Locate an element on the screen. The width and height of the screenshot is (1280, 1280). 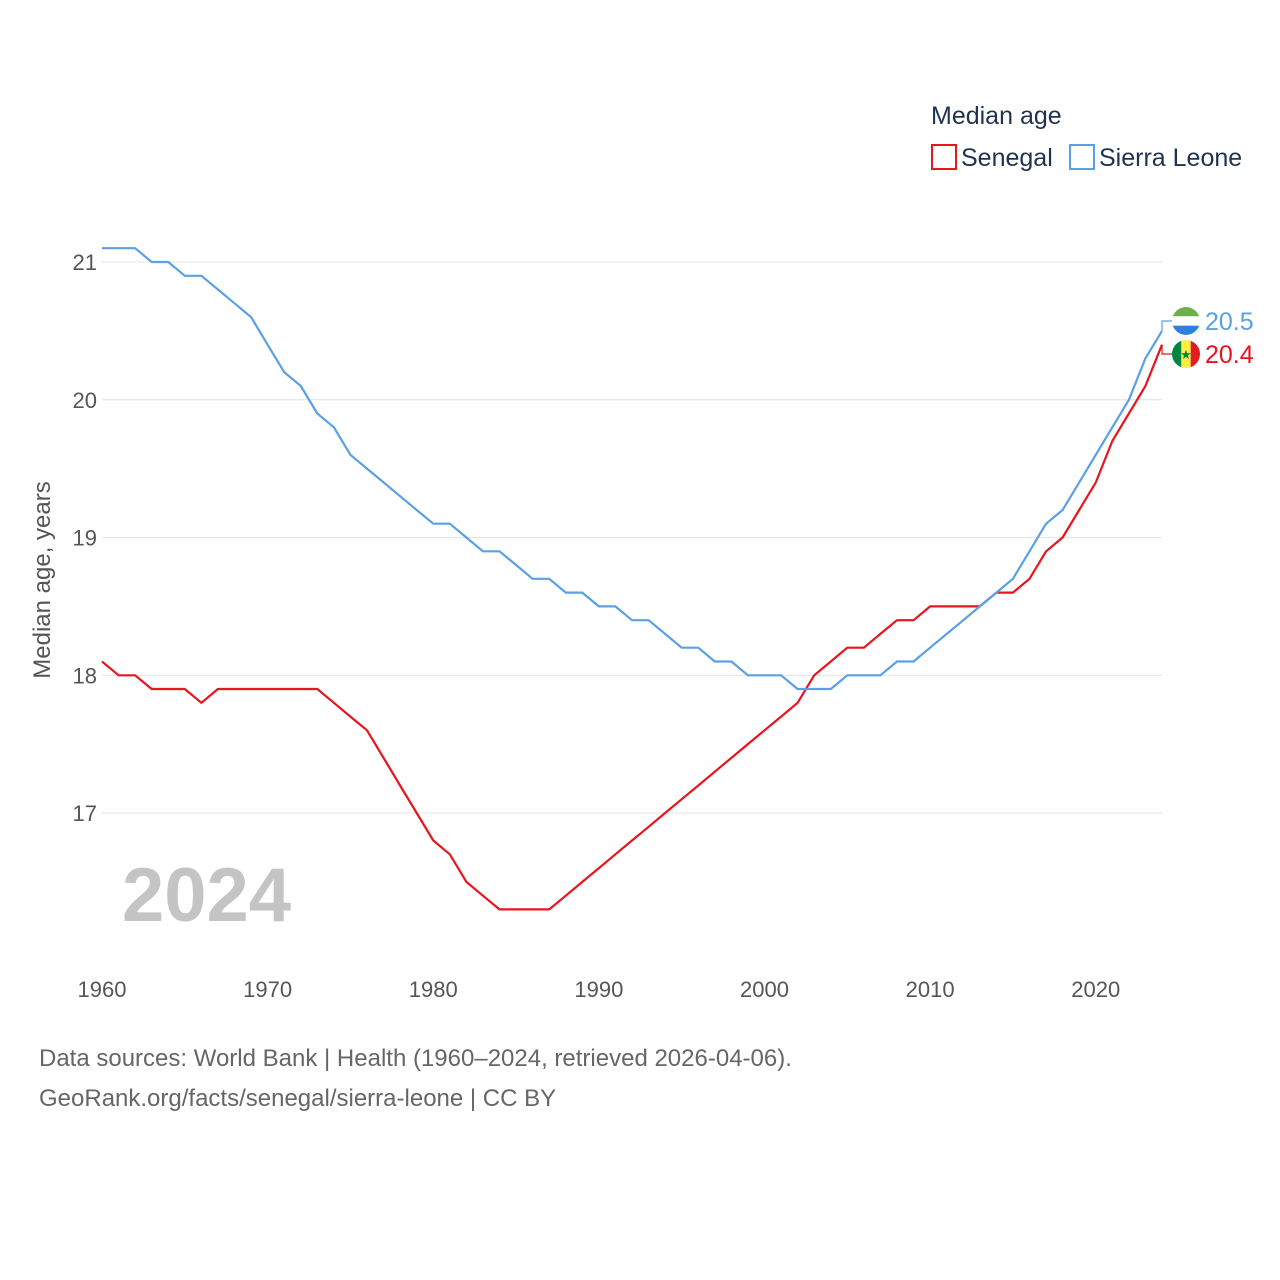
legend-label: Sierra Leone is located at coordinates (1170, 158).